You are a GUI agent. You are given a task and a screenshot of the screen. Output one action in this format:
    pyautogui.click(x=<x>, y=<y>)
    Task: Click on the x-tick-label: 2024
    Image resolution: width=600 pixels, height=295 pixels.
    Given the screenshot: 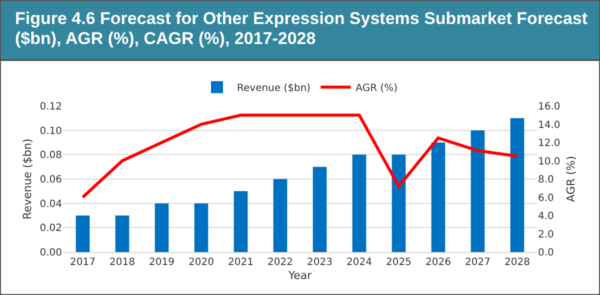 What is the action you would take?
    pyautogui.click(x=359, y=262)
    